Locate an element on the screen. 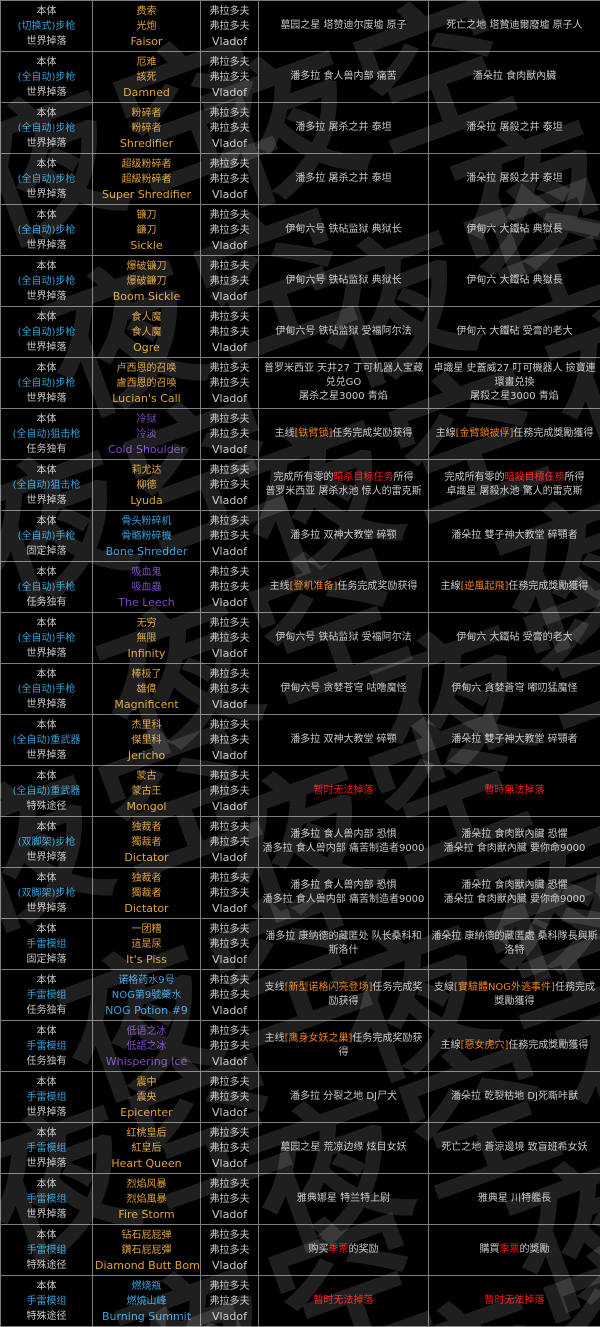 This screenshot has height=1327, width=600. drop-source-cn-cell: 潘多拉 屠杀之井 泰坦 is located at coordinates (343, 179).